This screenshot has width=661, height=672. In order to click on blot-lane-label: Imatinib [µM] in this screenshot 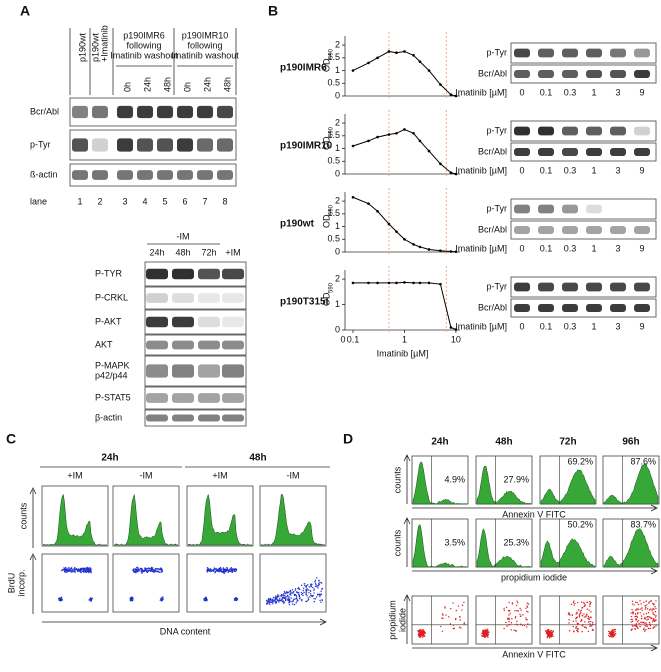, I will do `click(481, 92)`.